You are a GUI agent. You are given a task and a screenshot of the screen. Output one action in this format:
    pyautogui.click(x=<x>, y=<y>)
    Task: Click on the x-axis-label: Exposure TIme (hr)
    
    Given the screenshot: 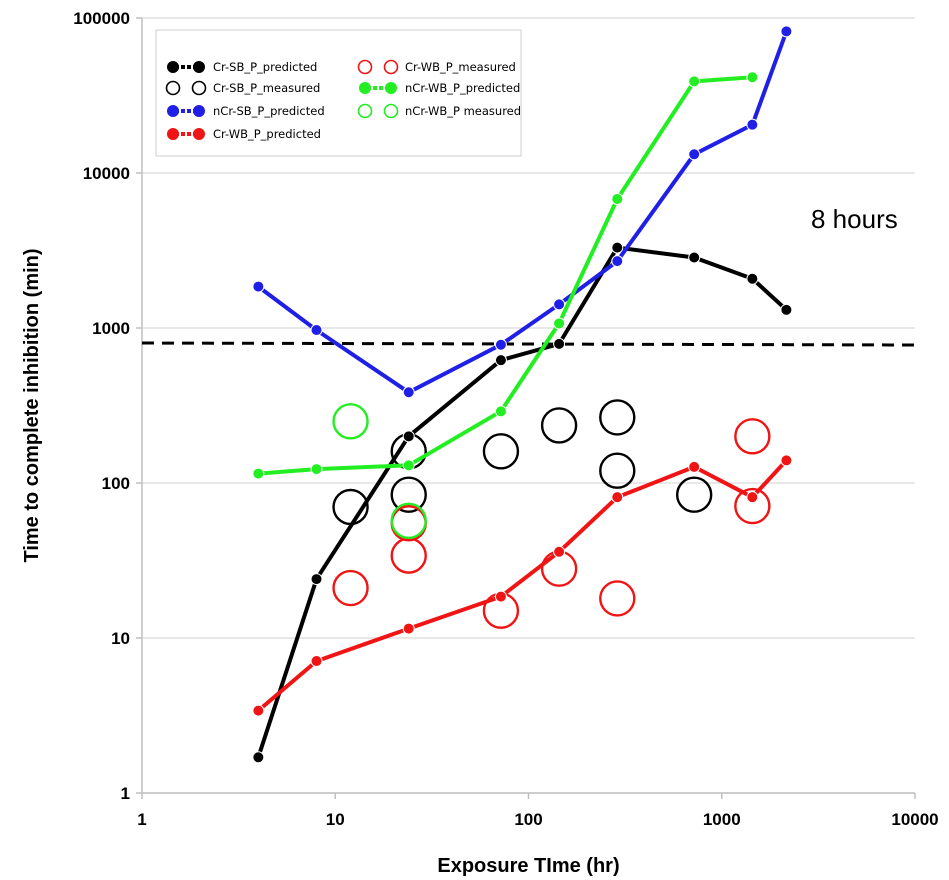 What is the action you would take?
    pyautogui.click(x=528, y=866)
    